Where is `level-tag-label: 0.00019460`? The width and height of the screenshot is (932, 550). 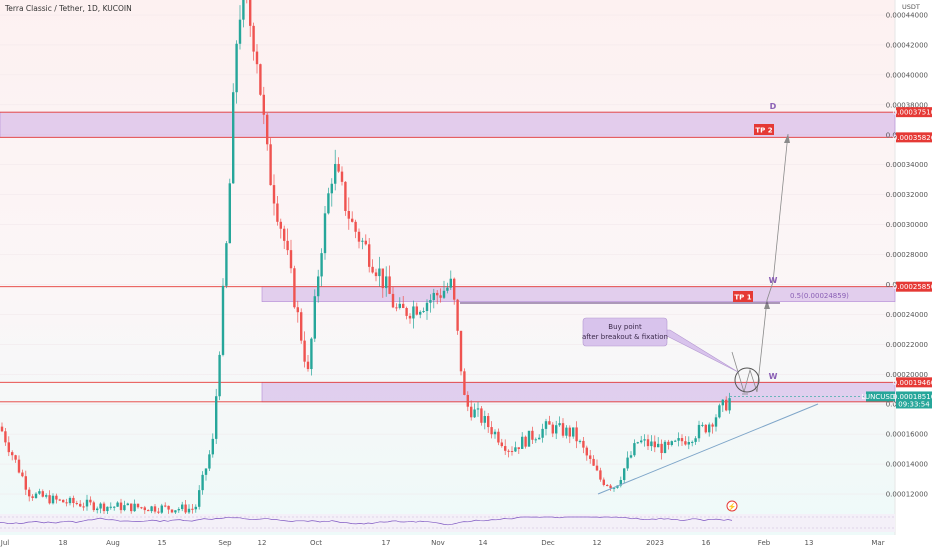 level-tag-label: 0.00019460 is located at coordinates (912, 383).